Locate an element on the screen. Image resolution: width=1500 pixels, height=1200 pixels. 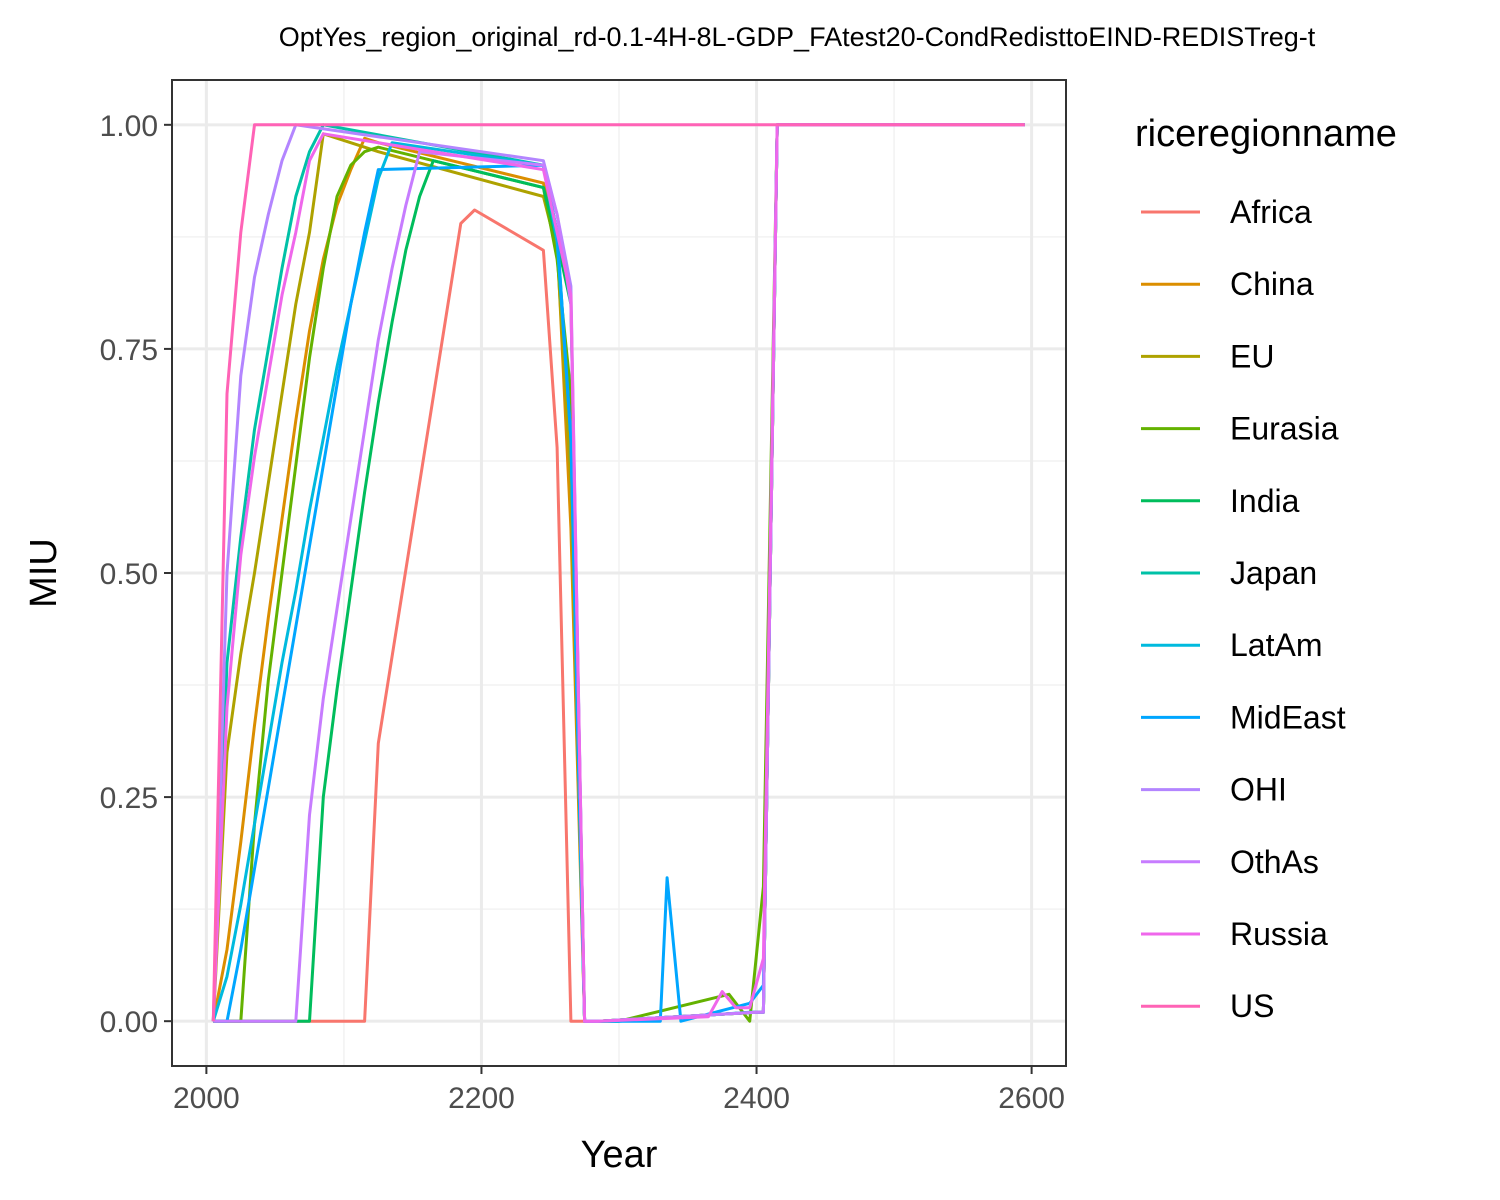
y-tick-label: 1.00 is located at coordinates (129, 126).